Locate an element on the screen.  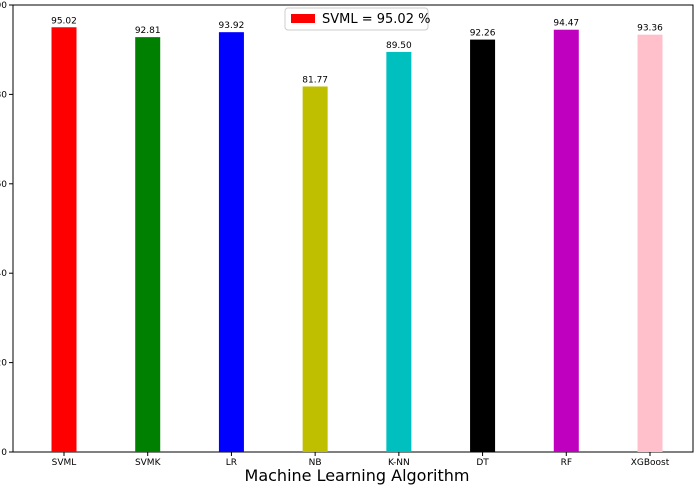
bar-value-label: 81.77 is located at coordinates (315, 80).